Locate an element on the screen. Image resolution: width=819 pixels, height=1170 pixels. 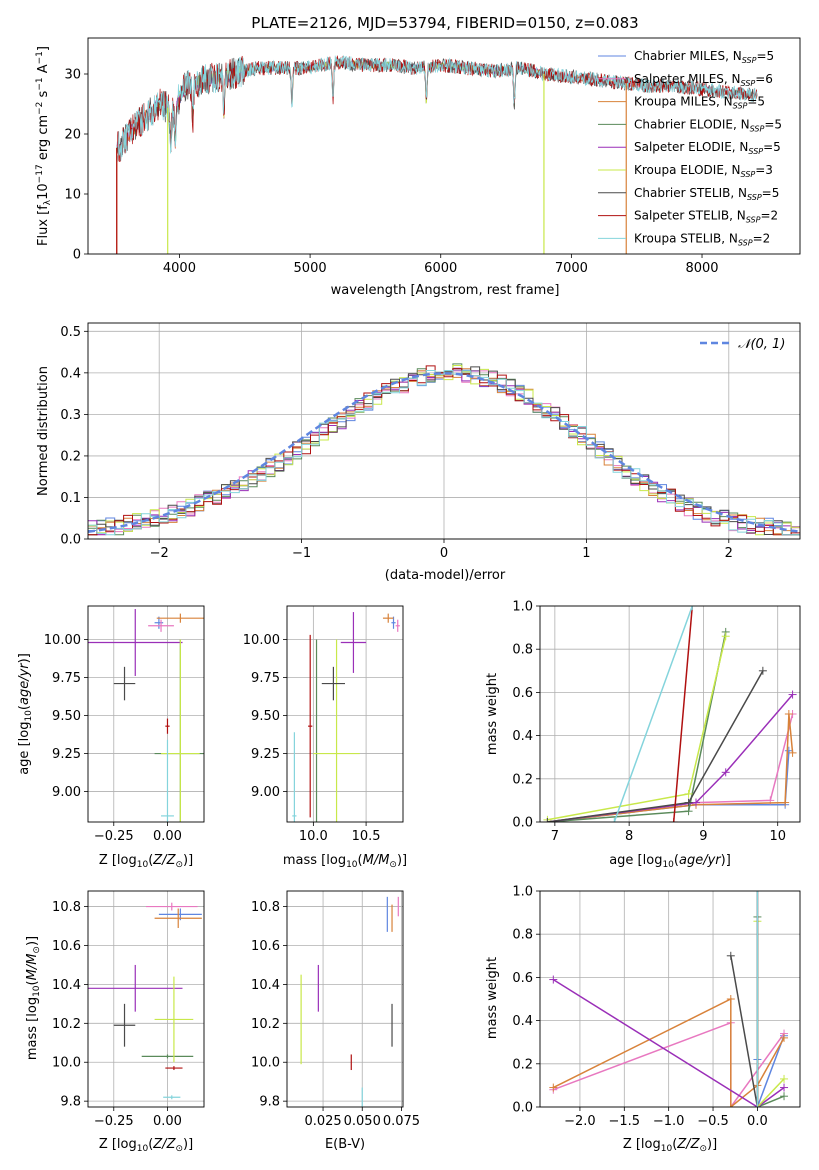
mass-vs-ebv-panel: 0.025 0.050 0.075 9.8 10.0 10.2 10.4 10.6 10.8 is located at coordinates (335, 1009).